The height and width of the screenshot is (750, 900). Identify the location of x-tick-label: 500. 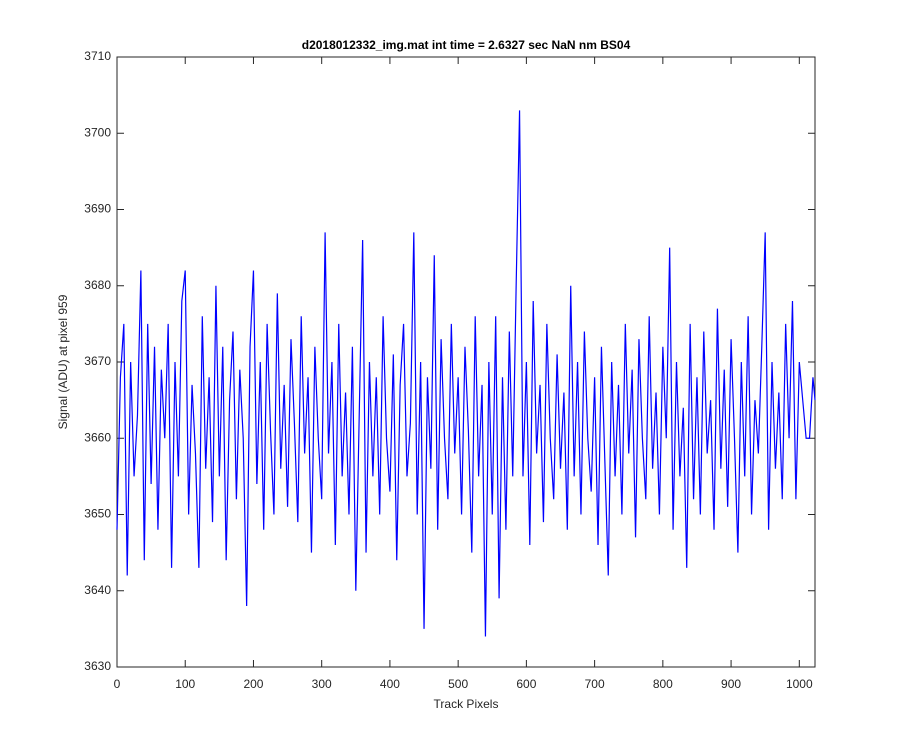
(458, 684).